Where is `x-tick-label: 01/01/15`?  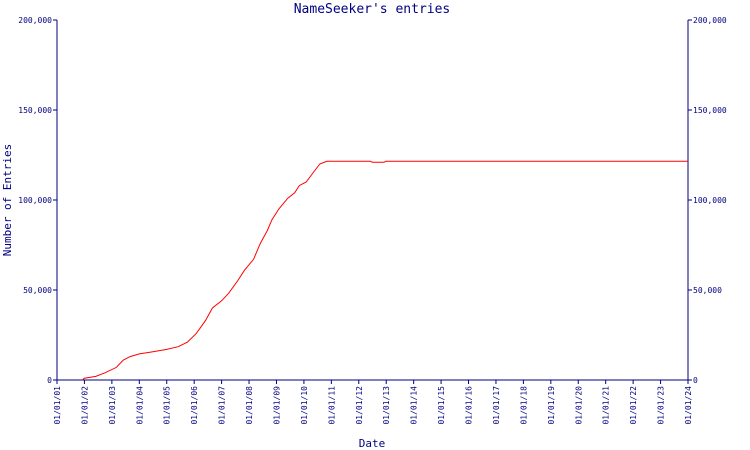 x-tick-label: 01/01/15 is located at coordinates (441, 405).